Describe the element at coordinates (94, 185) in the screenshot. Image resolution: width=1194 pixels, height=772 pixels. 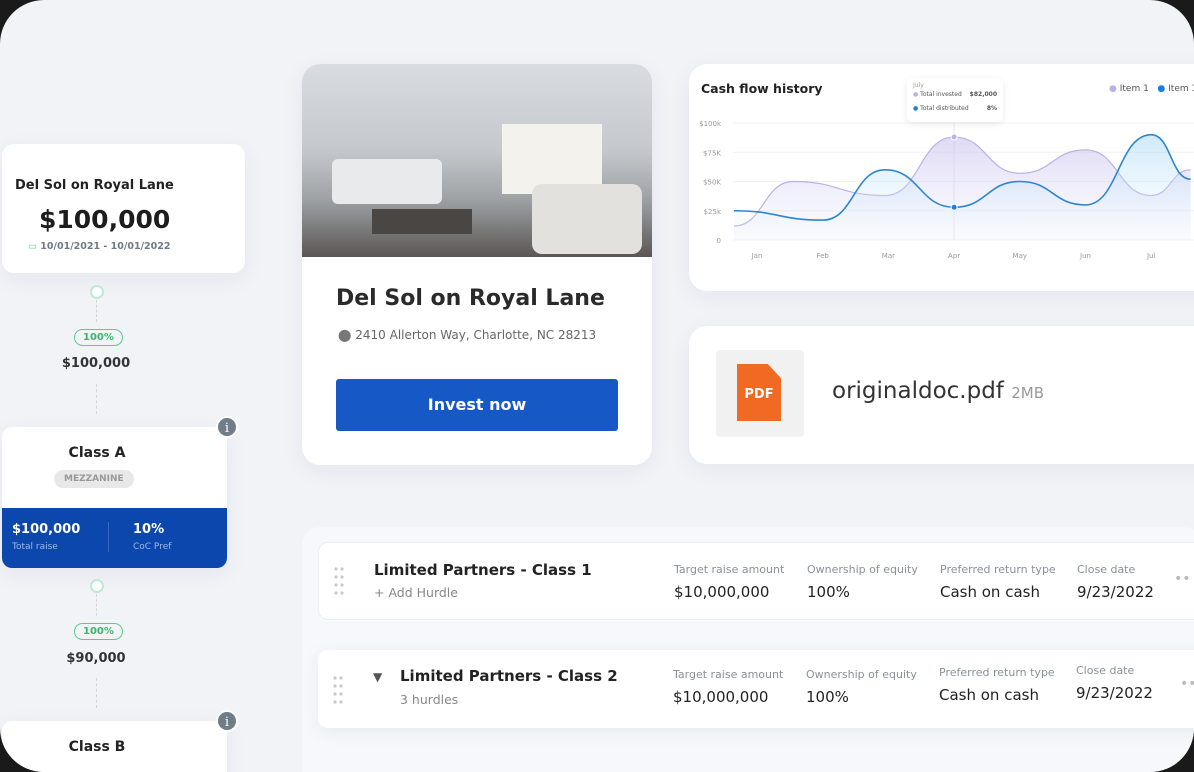
I see `deal-title: Del Sol on Royal Lane` at that location.